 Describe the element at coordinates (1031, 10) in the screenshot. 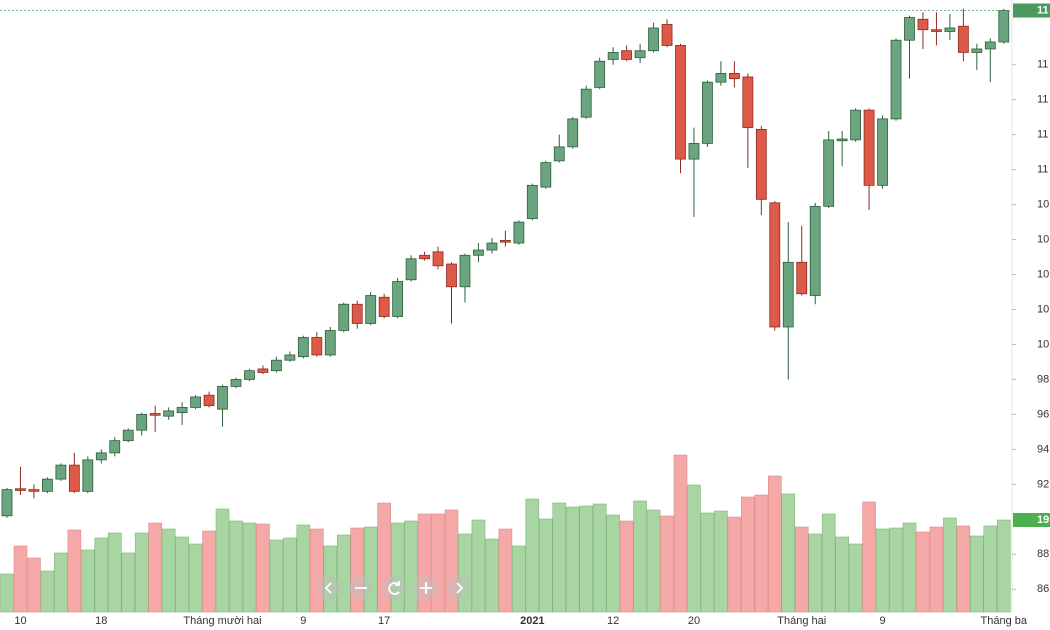

I see `last-price-box` at that location.